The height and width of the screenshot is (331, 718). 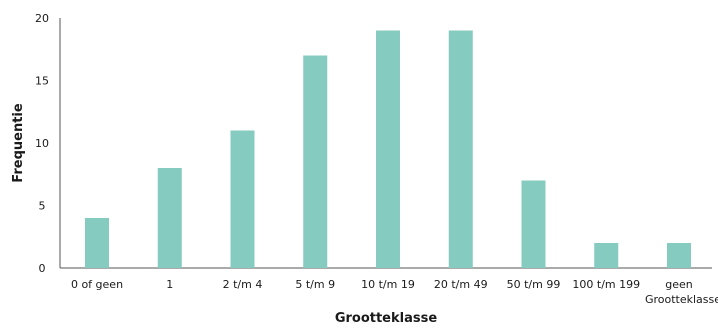 I want to click on x-tick-label-line: 100 t/m 199, so click(x=606, y=284).